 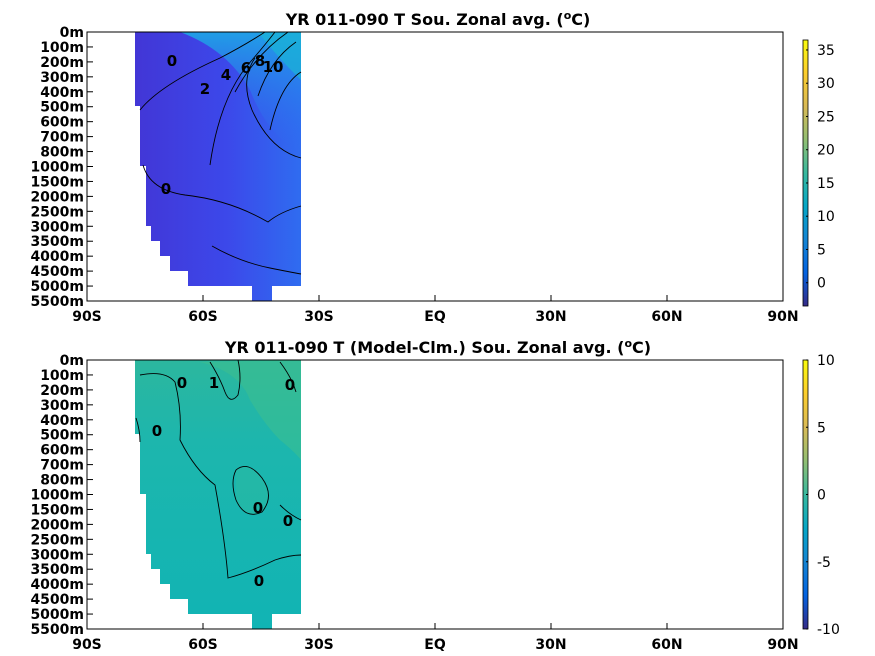 What do you see at coordinates (826, 84) in the screenshot?
I see `colorbar-tick-label: 30` at bounding box center [826, 84].